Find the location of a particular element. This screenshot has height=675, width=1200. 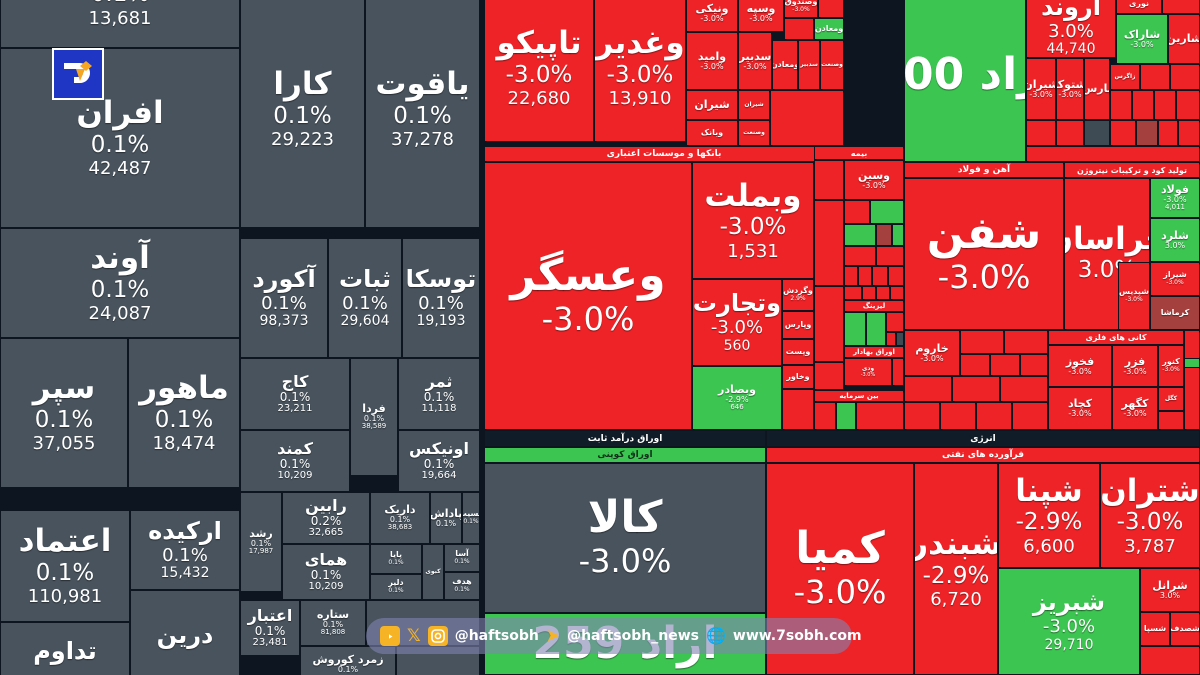

tile-darik: داریک 0.1% 38,683 is located at coordinates (400, 518).